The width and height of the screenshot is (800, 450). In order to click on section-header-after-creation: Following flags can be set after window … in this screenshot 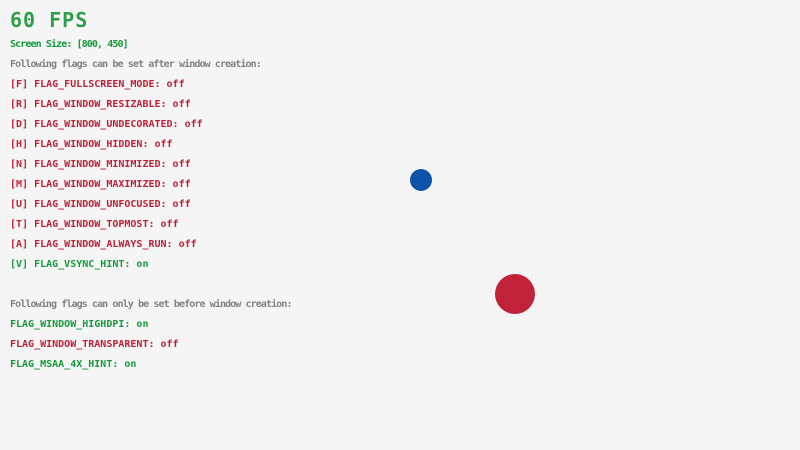, I will do `click(136, 64)`.